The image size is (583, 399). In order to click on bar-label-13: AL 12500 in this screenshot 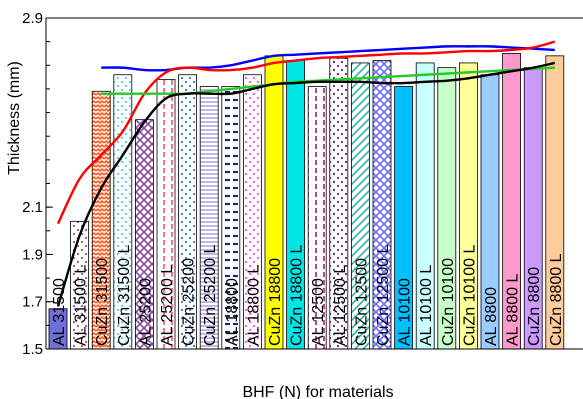, I will do `click(318, 312)`.